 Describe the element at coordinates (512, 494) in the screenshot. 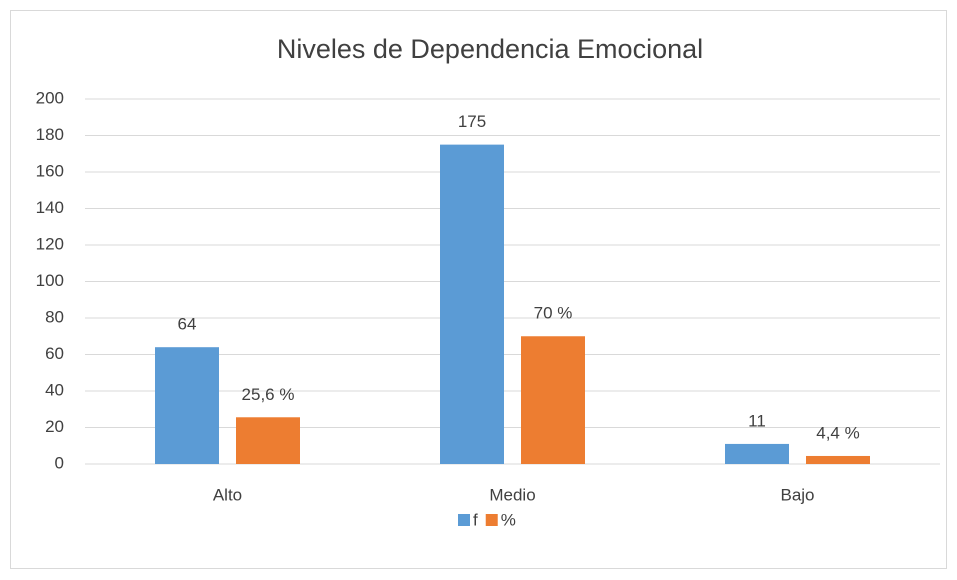

I see `x-tick-label: Medio` at that location.